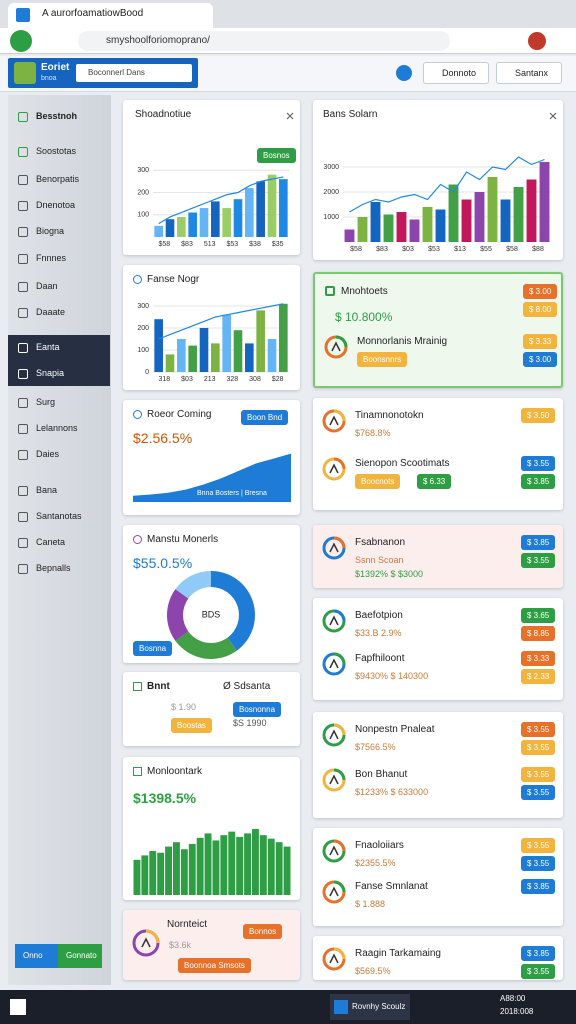 The image size is (576, 1024). What do you see at coordinates (540, 291) in the screenshot?
I see `badge: $ 3.00` at bounding box center [540, 291].